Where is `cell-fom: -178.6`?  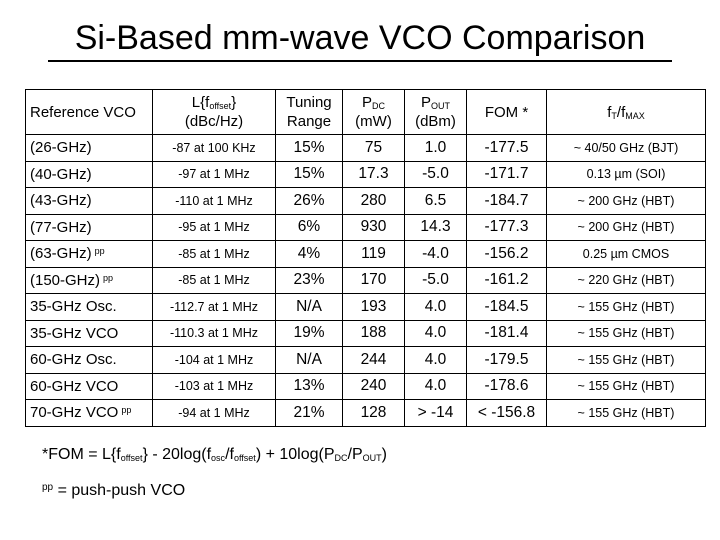 cell-fom: -178.6 is located at coordinates (506, 386).